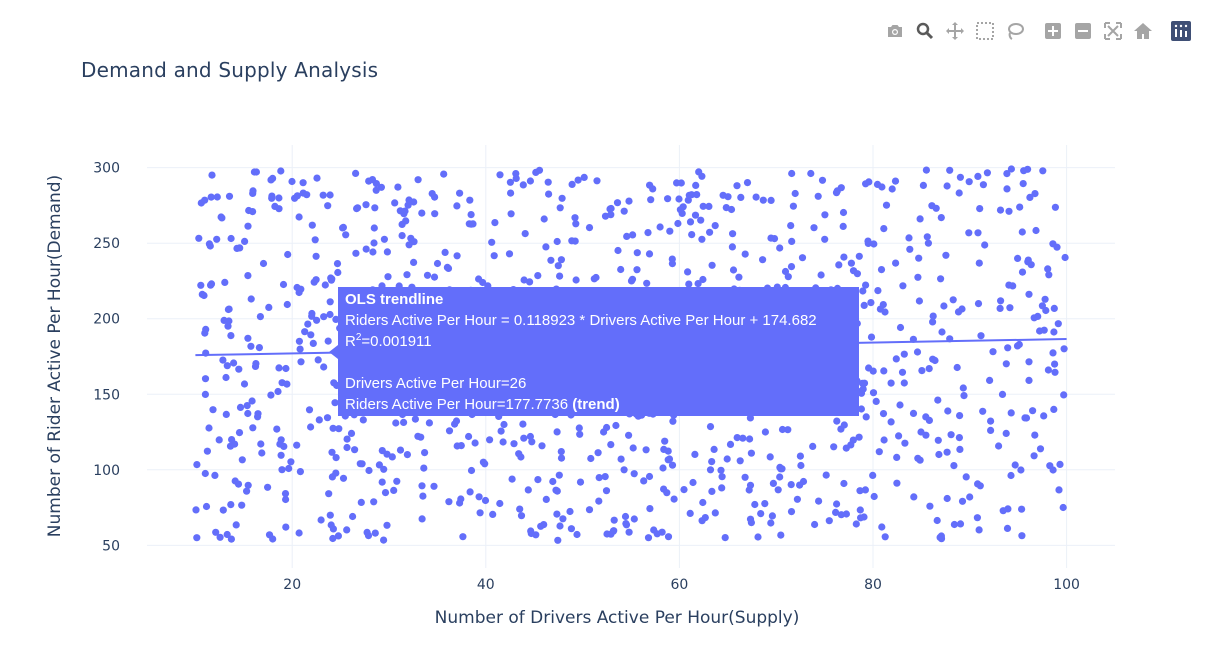 Image resolution: width=1223 pixels, height=652 pixels. What do you see at coordinates (895, 31) in the screenshot?
I see `camera-icon` at bounding box center [895, 31].